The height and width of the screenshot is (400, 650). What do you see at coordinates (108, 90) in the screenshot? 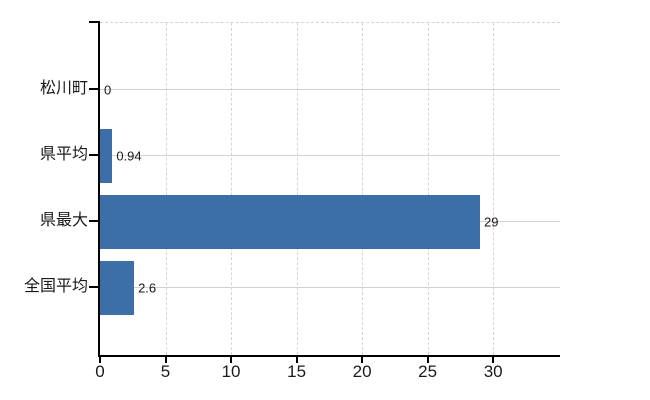
I see `bar-value-label: 0` at bounding box center [108, 90].